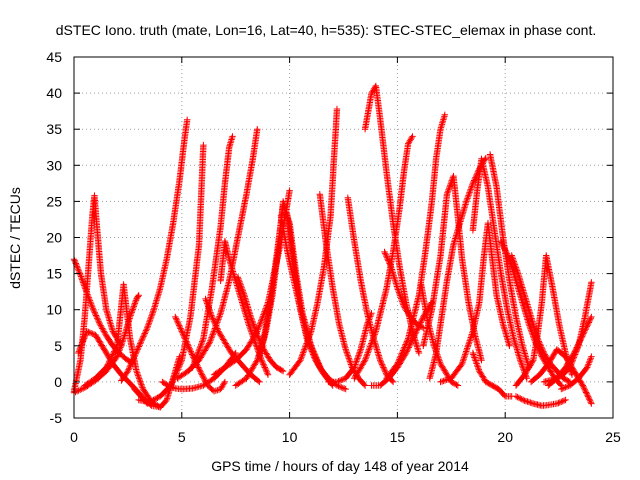  I want to click on y-tick-label: 45, so click(54, 57).